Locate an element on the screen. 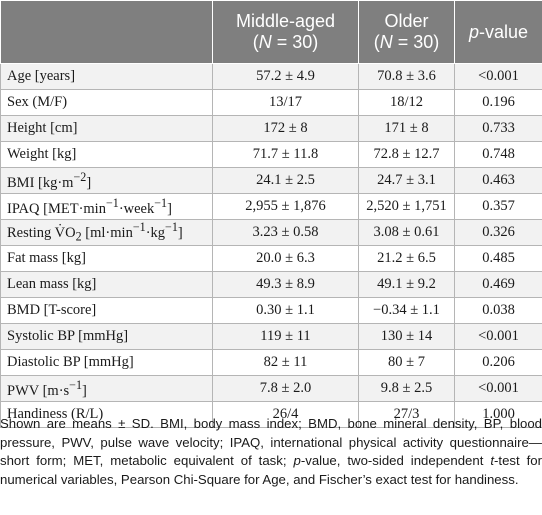 This screenshot has width=542, height=515. table-row: BMD [T-score] 0.30 ± 1.1 −0.34 ± 1.1 0.038 is located at coordinates (271, 310).